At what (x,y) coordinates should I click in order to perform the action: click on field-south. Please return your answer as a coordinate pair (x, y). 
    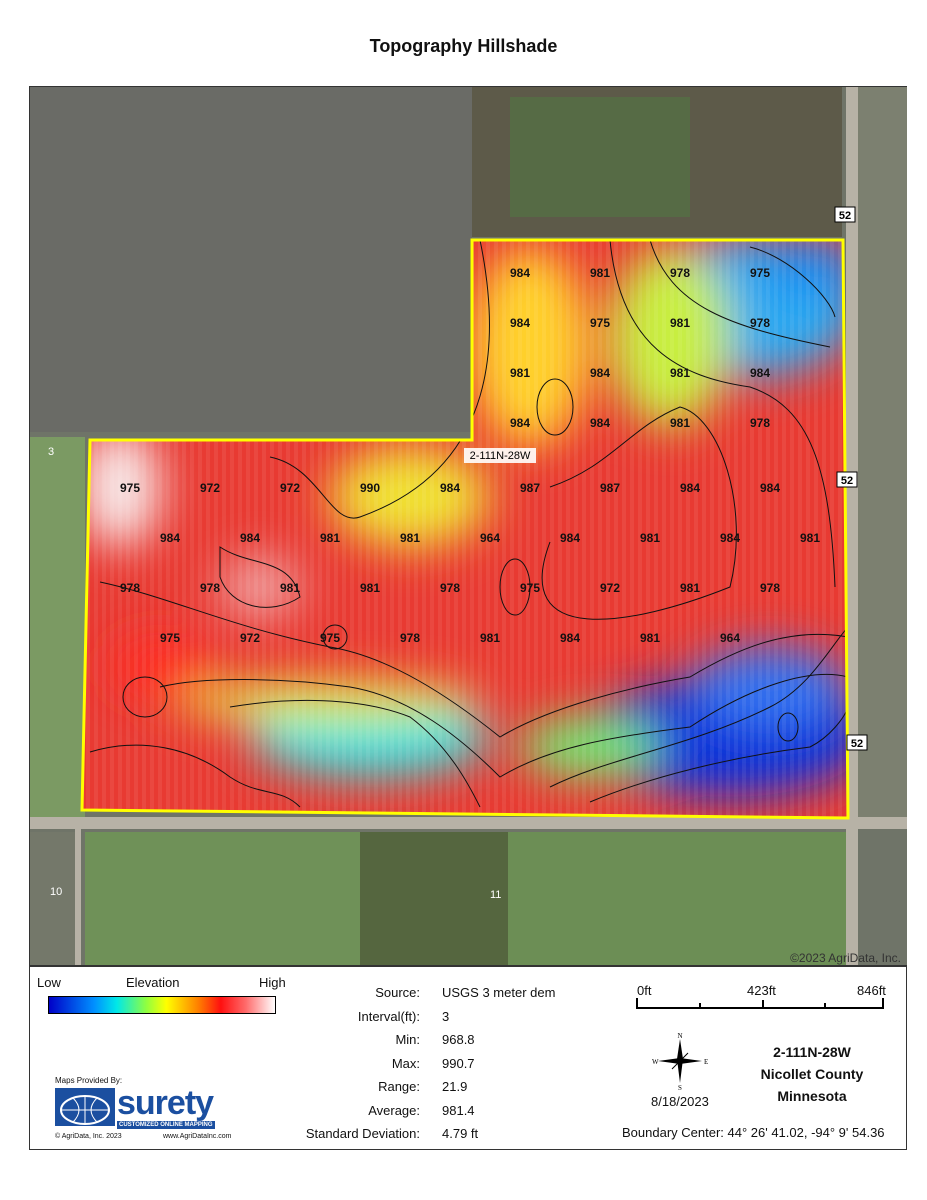
    Looking at the image, I should click on (222, 898).